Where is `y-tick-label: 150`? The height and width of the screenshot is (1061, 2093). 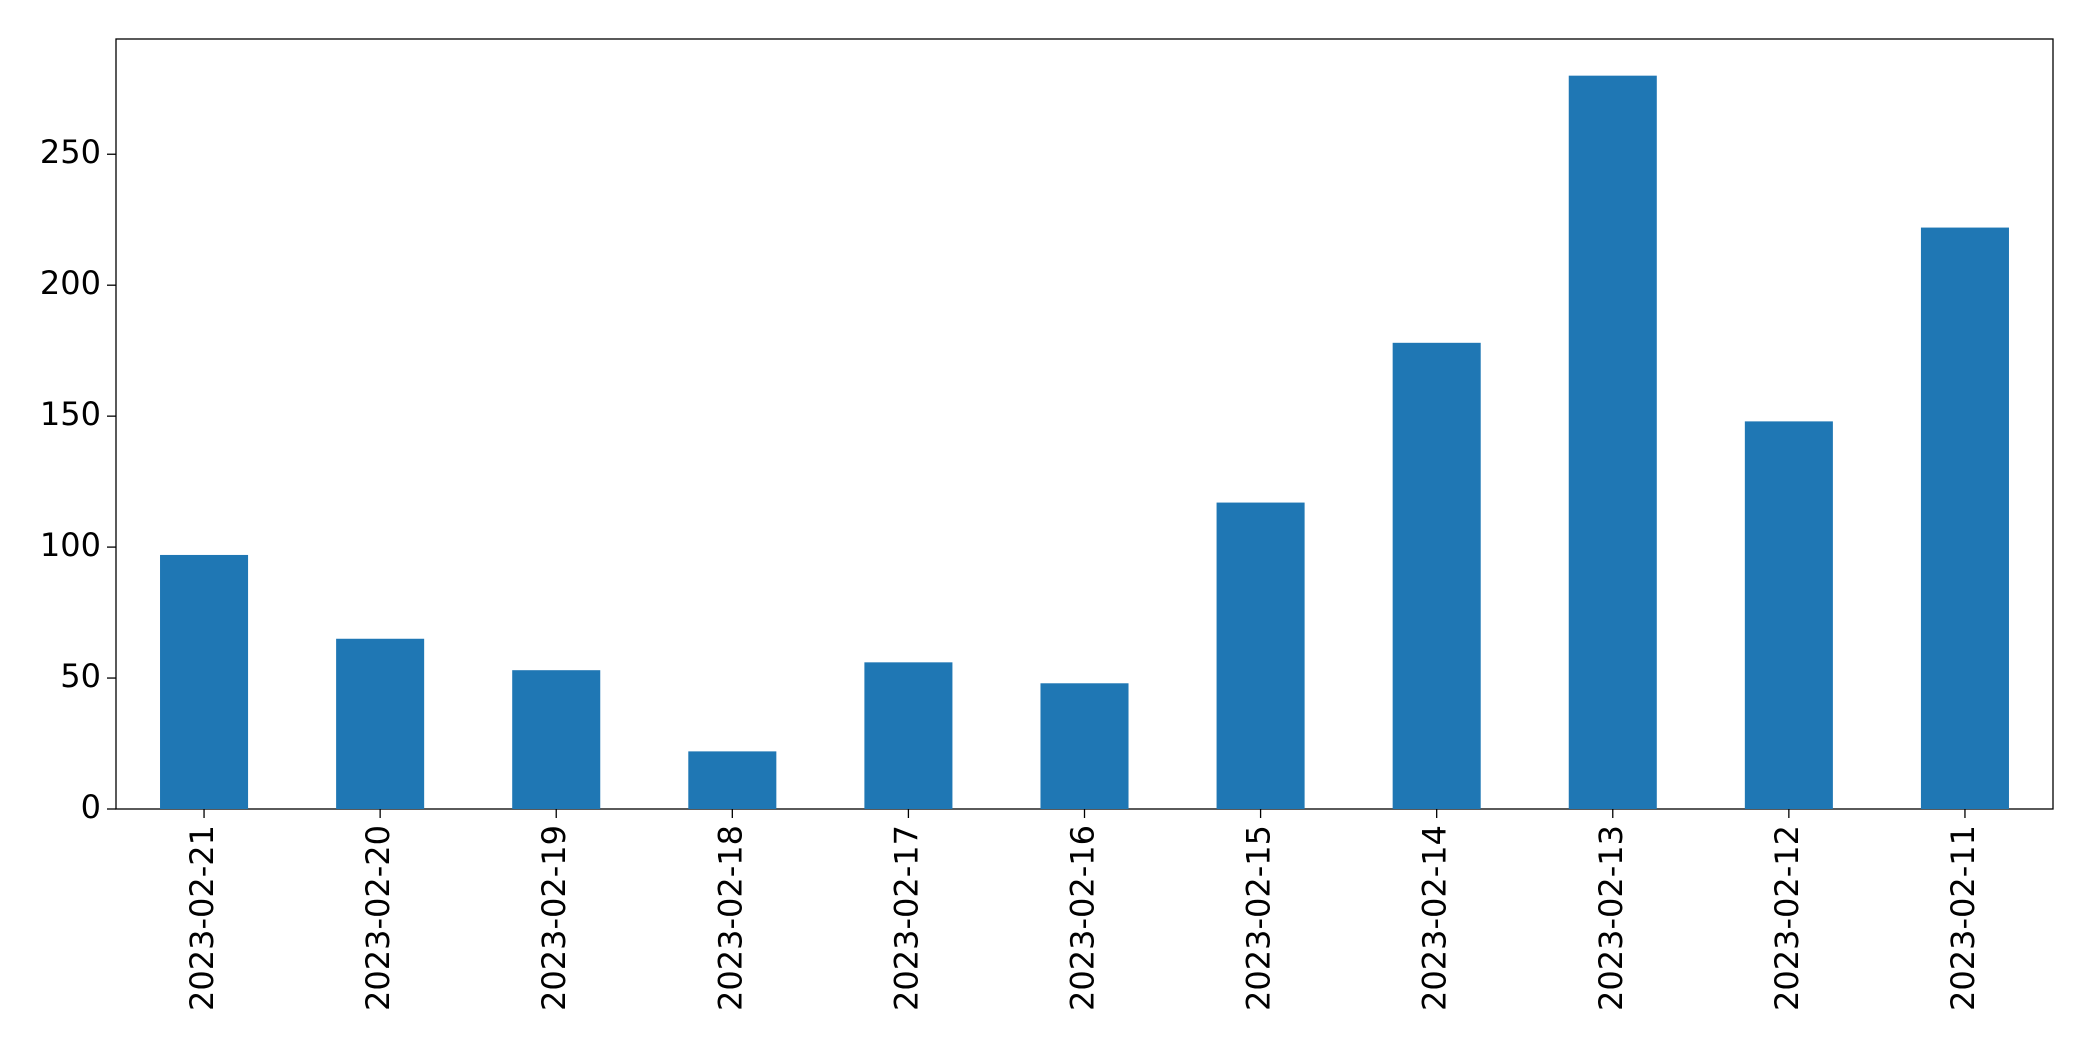
y-tick-label: 150 is located at coordinates (70, 414).